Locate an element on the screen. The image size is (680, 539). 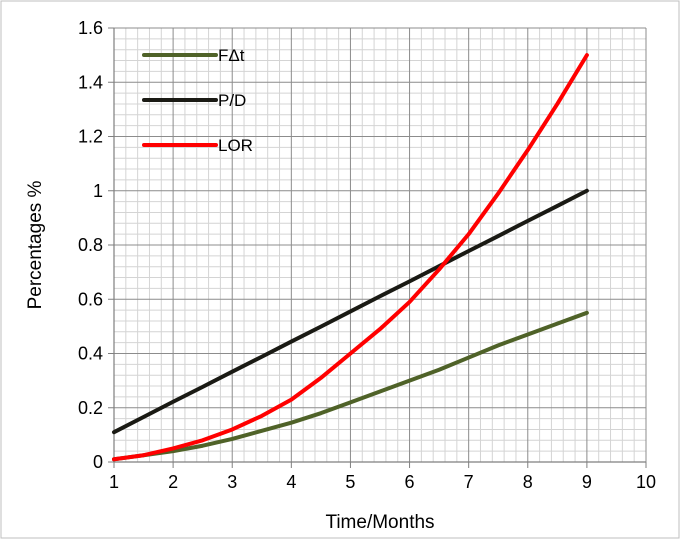
y-tick-label: 1.2 is located at coordinates (90, 137).